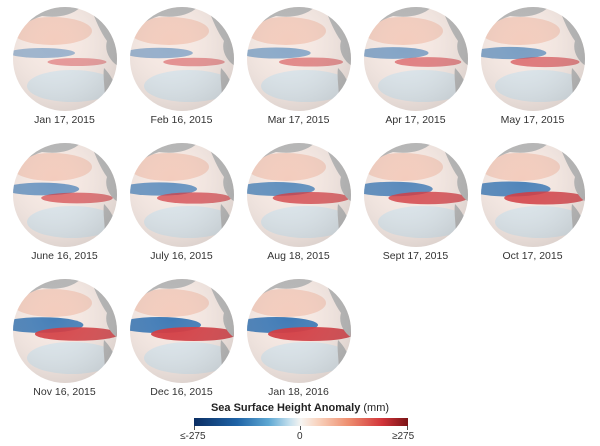  Describe the element at coordinates (64, 256) in the screenshot. I see `date-label: June 16, 2015` at that location.